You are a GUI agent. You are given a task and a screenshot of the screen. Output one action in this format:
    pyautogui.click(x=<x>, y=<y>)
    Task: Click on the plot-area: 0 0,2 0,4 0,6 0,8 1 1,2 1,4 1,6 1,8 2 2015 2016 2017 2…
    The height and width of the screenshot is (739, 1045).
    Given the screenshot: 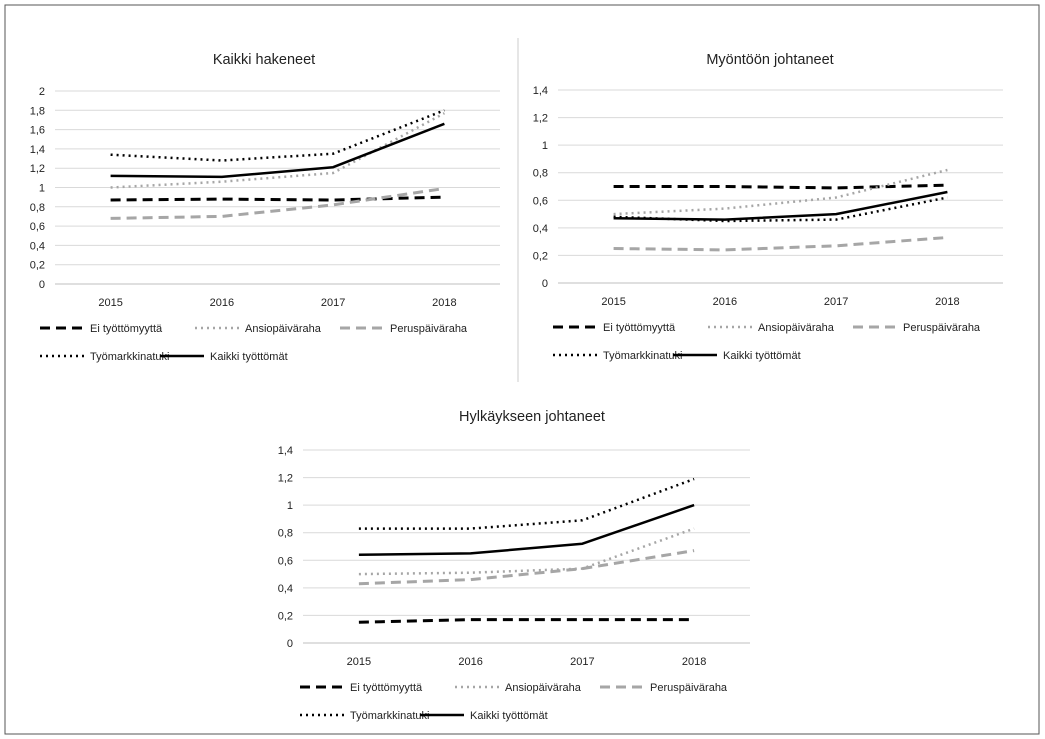 What is the action you would take?
    pyautogui.click(x=265, y=197)
    